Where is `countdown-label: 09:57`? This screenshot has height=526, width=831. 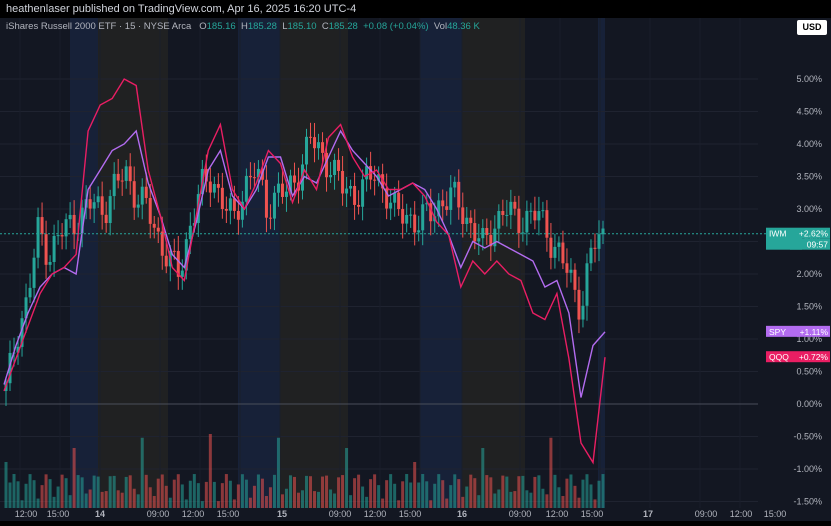
countdown-label: 09:57 is located at coordinates (818, 245).